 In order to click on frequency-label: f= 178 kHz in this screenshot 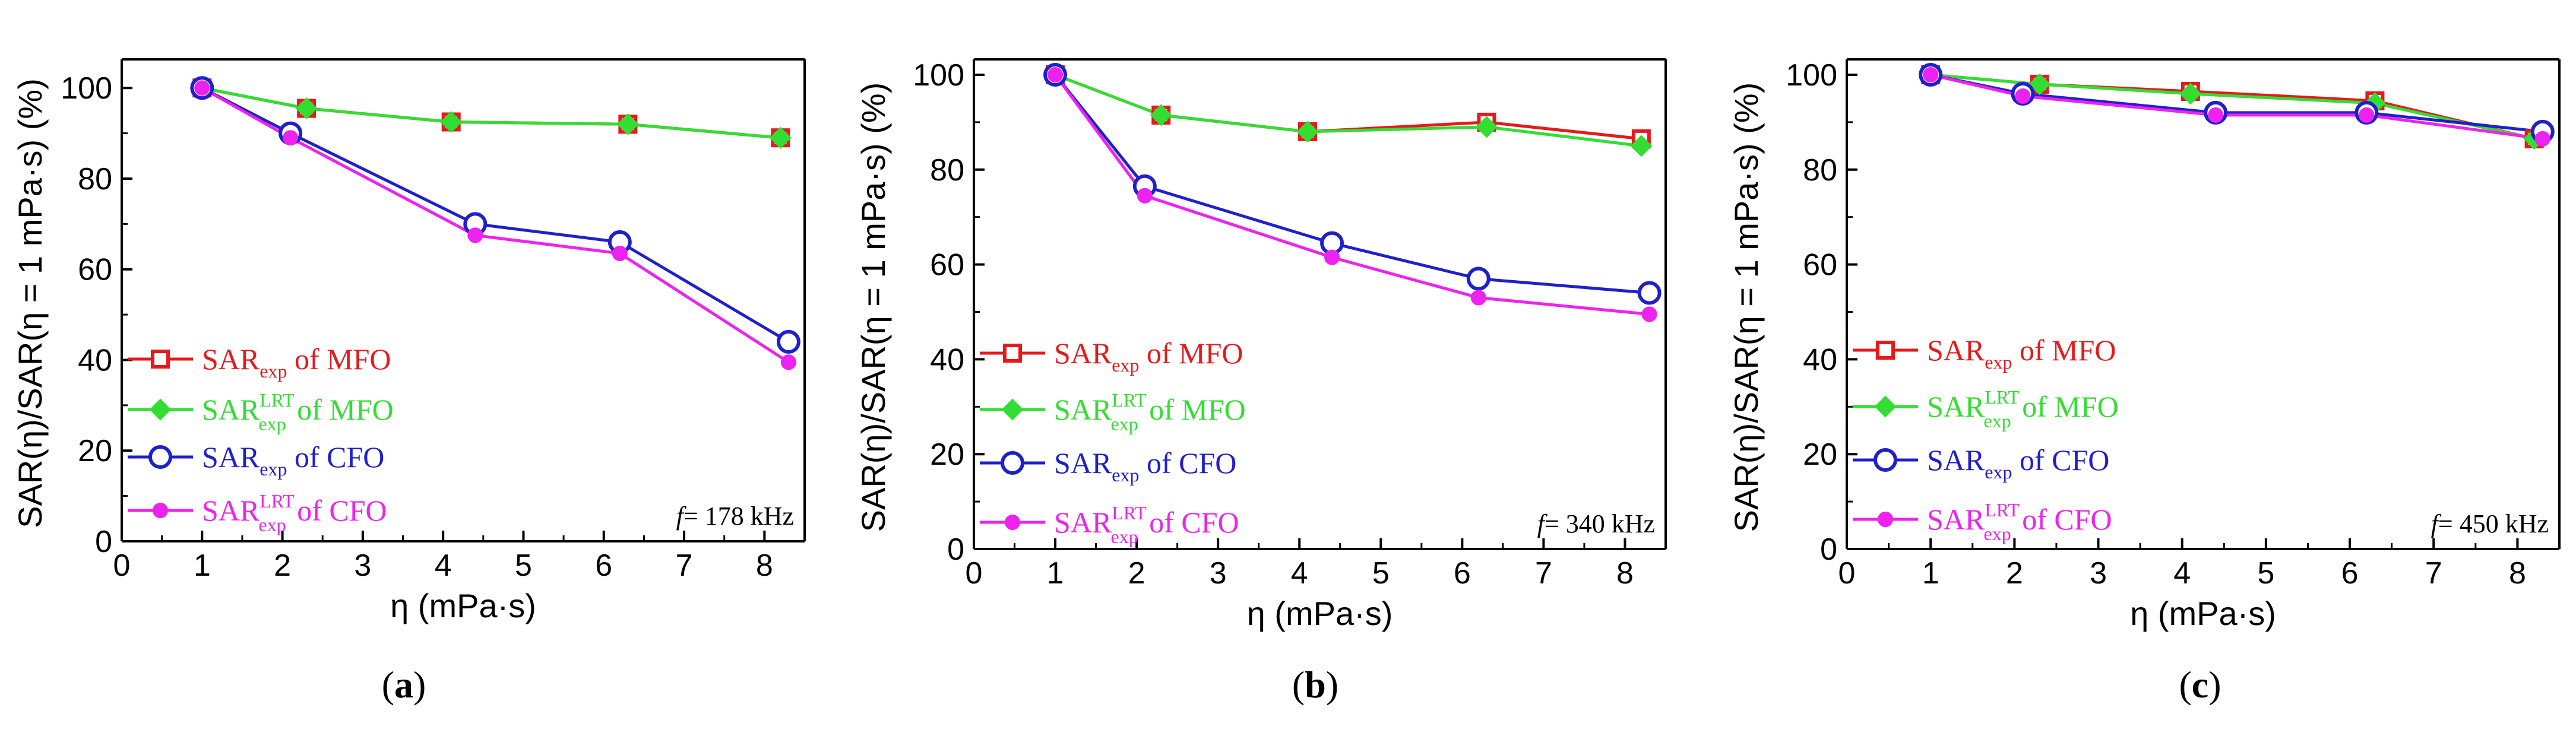, I will do `click(735, 516)`.